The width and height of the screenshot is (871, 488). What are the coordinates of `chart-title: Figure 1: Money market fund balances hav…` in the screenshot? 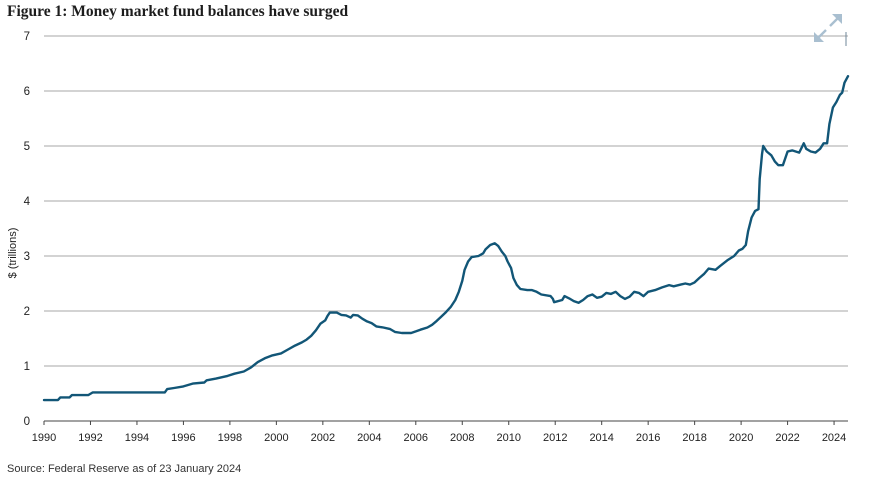 It's located at (178, 11).